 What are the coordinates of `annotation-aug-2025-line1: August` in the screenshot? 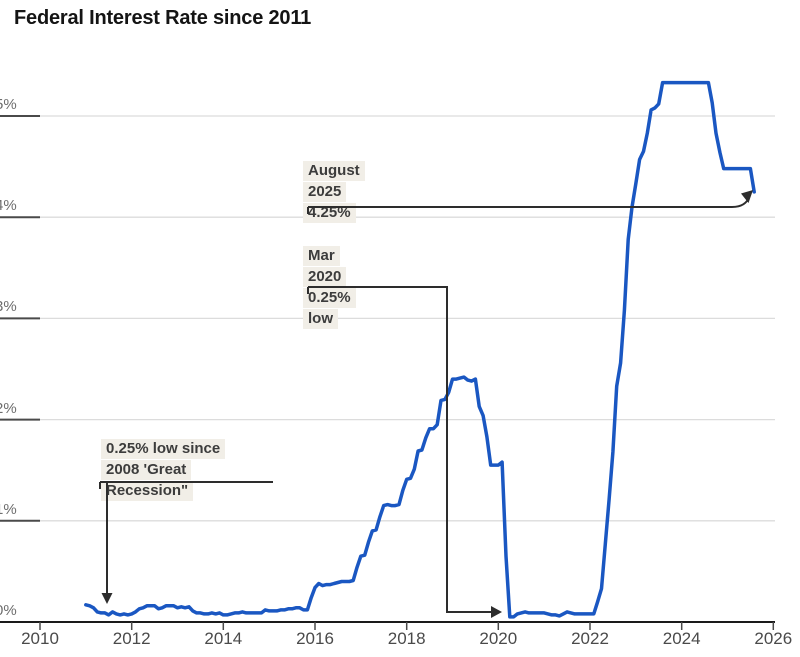 It's located at (334, 171).